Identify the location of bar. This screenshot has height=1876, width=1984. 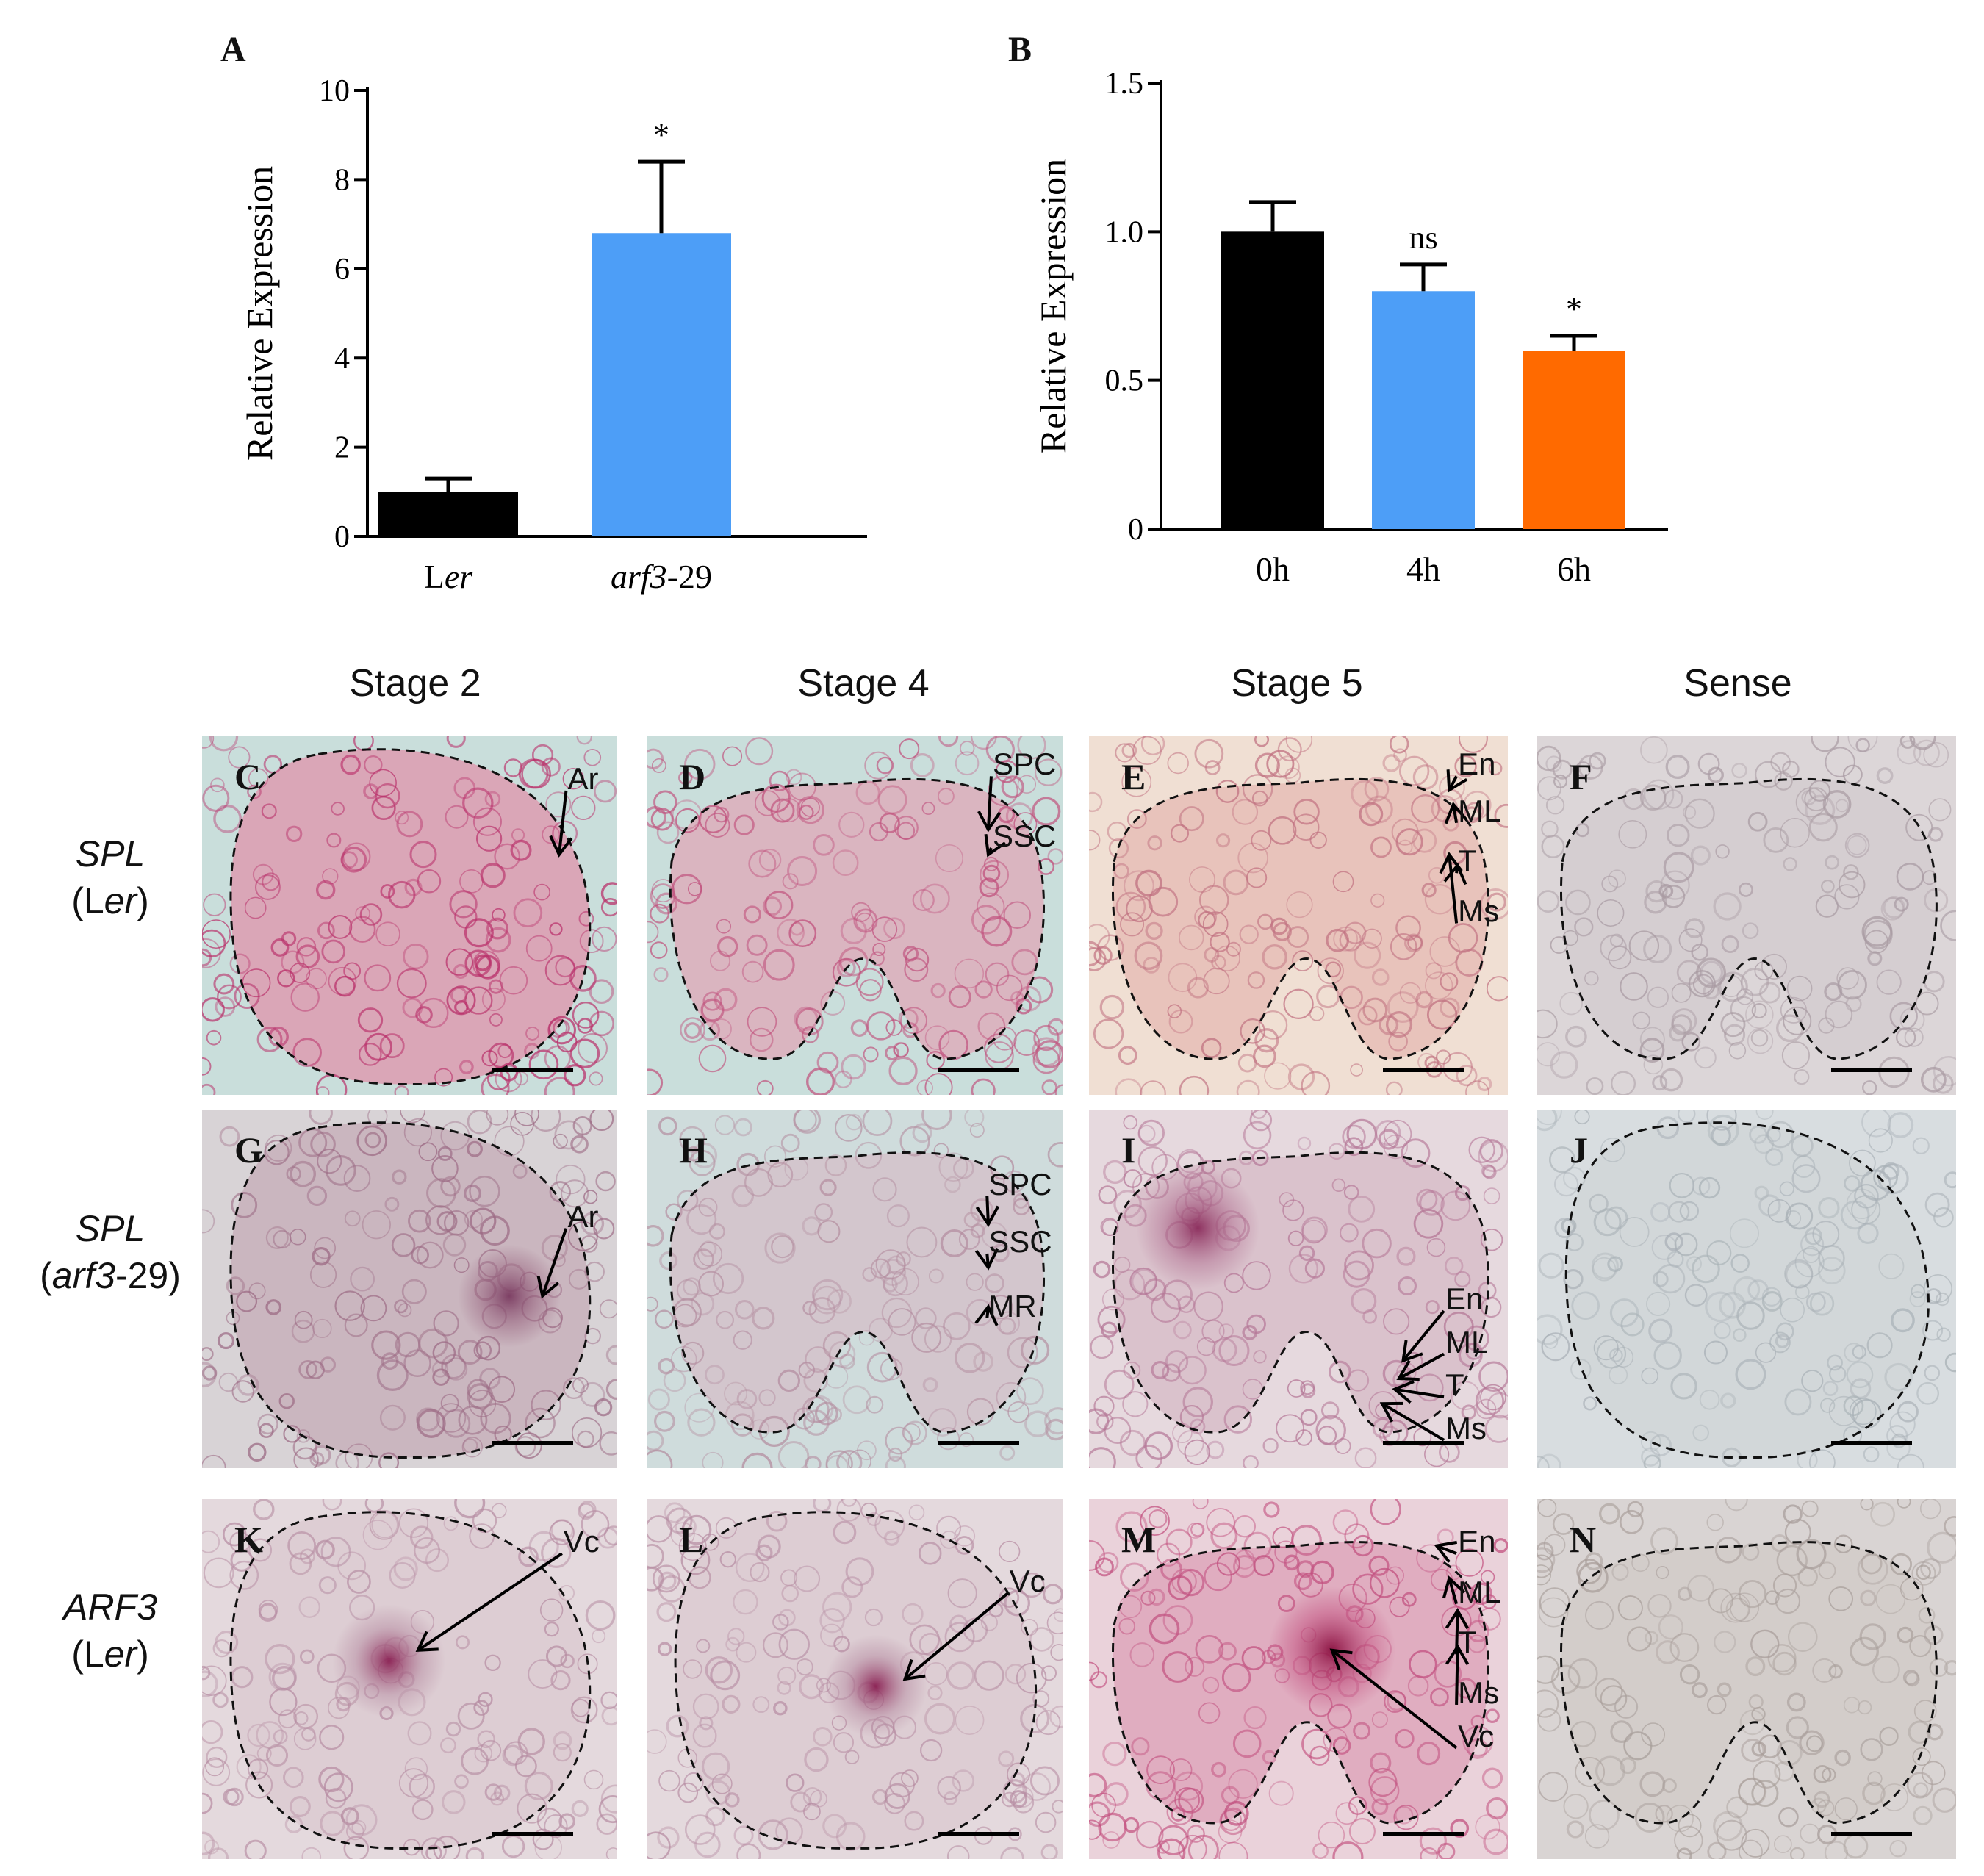
(1423, 410).